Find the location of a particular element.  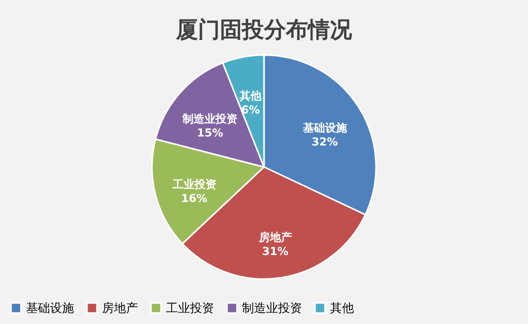

data-label: 15% is located at coordinates (210, 133).